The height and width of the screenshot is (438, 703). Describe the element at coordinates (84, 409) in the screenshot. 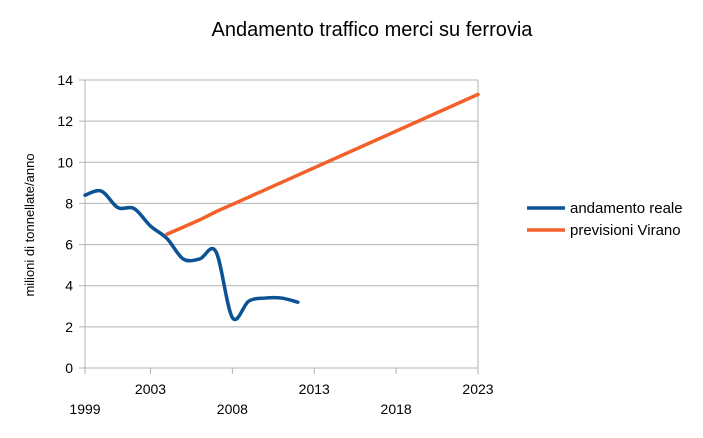

I see `x-tick-label: 1999` at that location.